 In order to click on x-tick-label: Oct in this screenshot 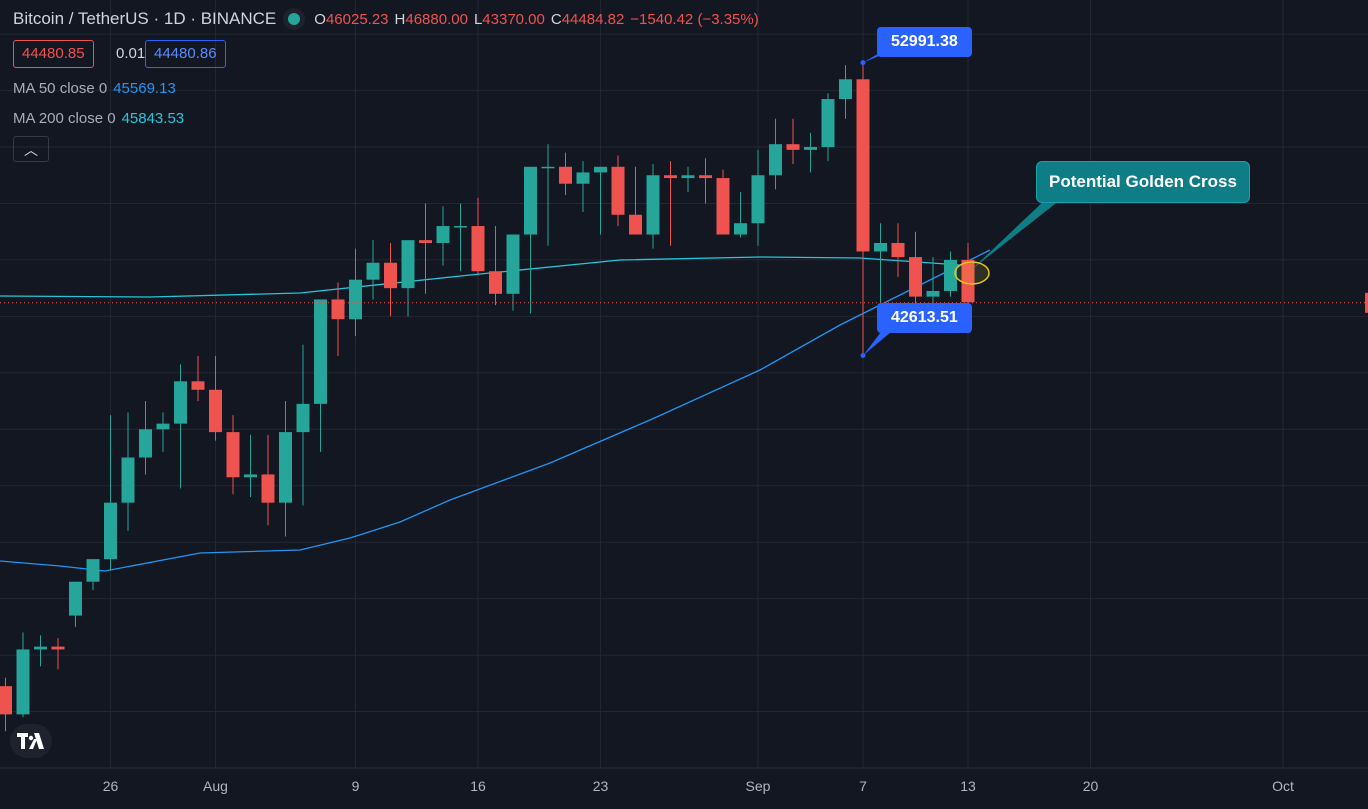, I will do `click(1283, 786)`.